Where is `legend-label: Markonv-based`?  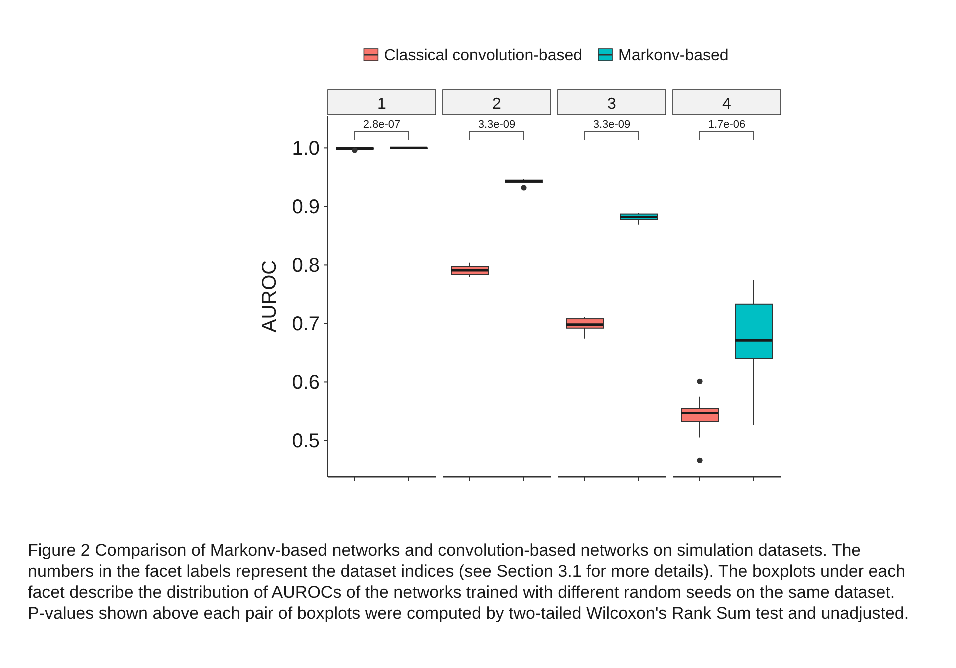
legend-label: Markonv-based is located at coordinates (673, 56).